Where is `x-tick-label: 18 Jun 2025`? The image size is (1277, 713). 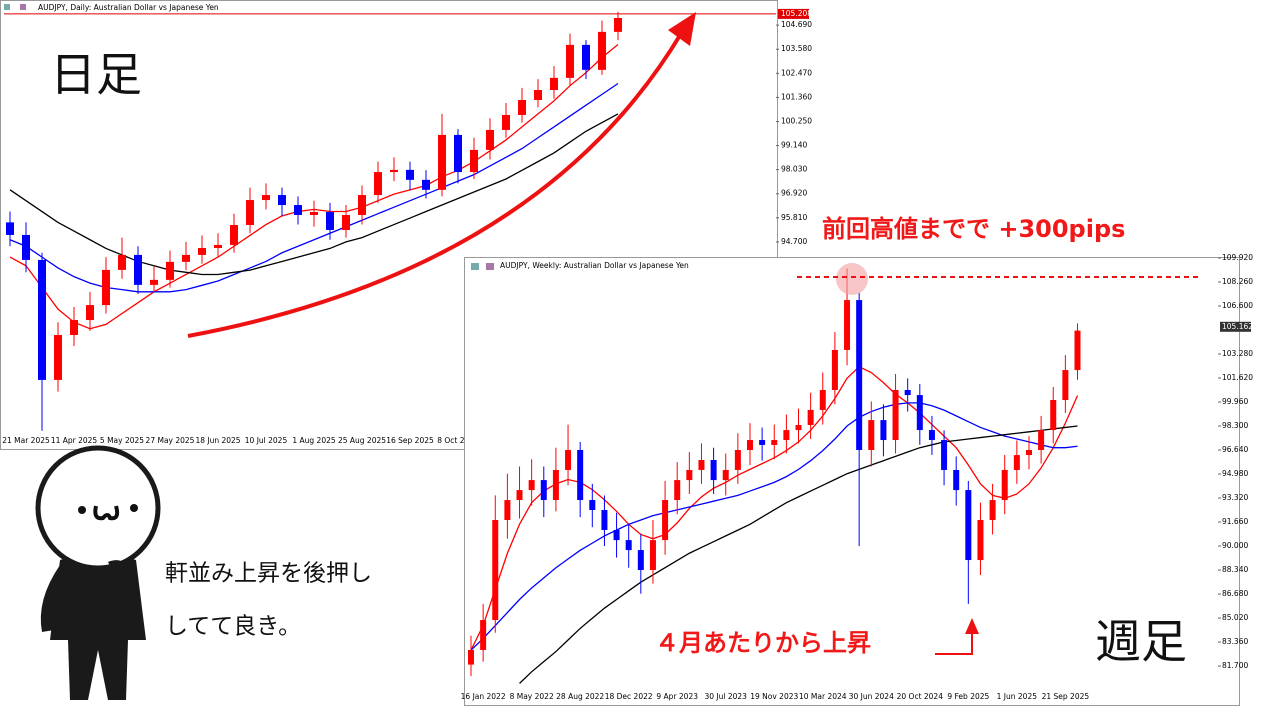 x-tick-label: 18 Jun 2025 is located at coordinates (217, 440).